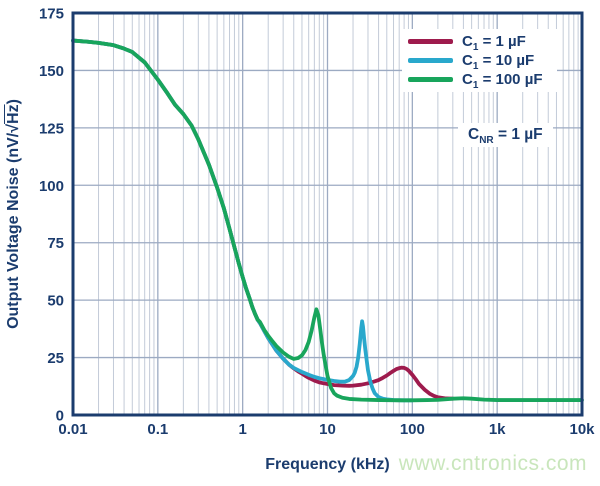 This screenshot has width=600, height=486. Describe the element at coordinates (430, 79) in the screenshot. I see `legend-swatch-100uF` at that location.